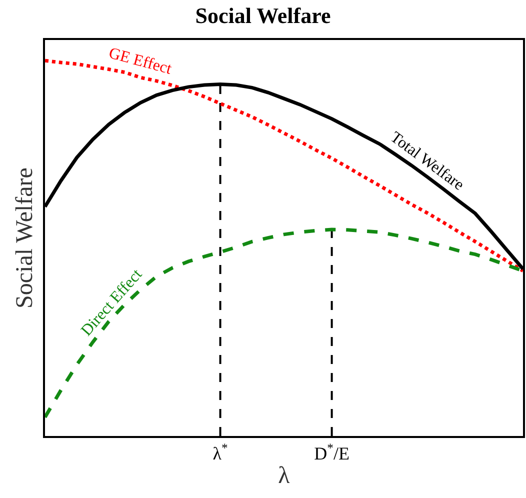  I want to click on x-axis-title: λ, so click(284, 476).